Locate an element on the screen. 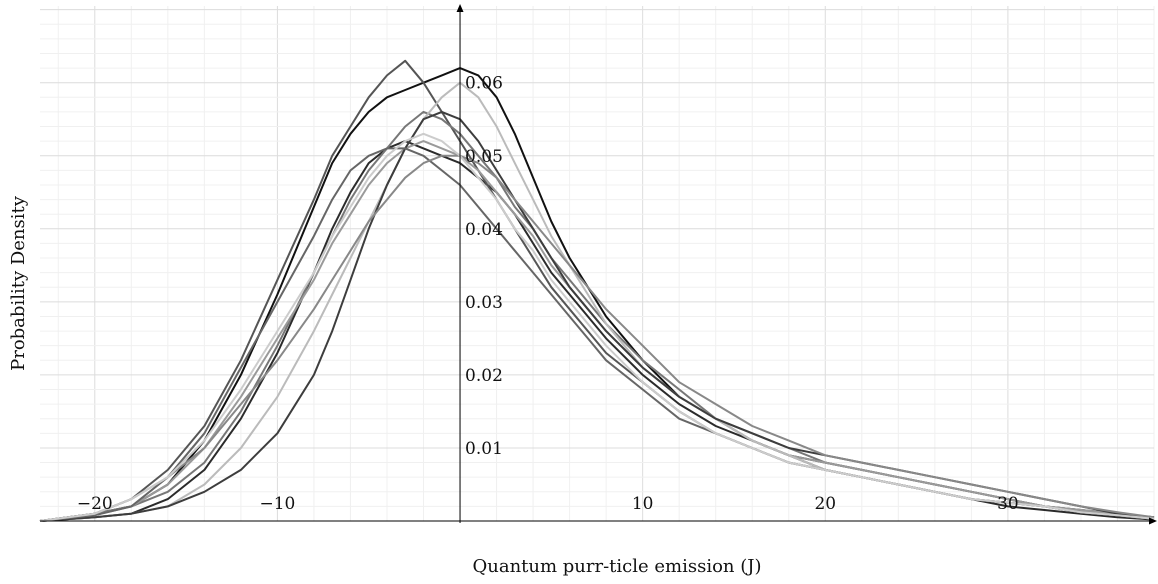 The width and height of the screenshot is (1158, 584). y-tick-label: 0.06 is located at coordinates (484, 84).